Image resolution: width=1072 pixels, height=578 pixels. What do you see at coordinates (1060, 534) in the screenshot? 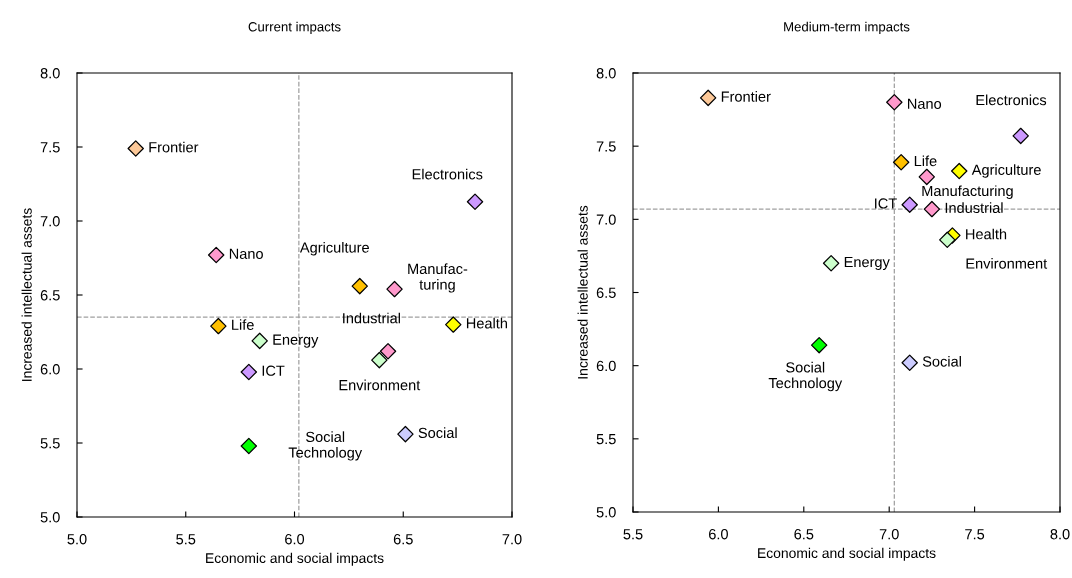
I see `x-tick-label: 8.0` at bounding box center [1060, 534].